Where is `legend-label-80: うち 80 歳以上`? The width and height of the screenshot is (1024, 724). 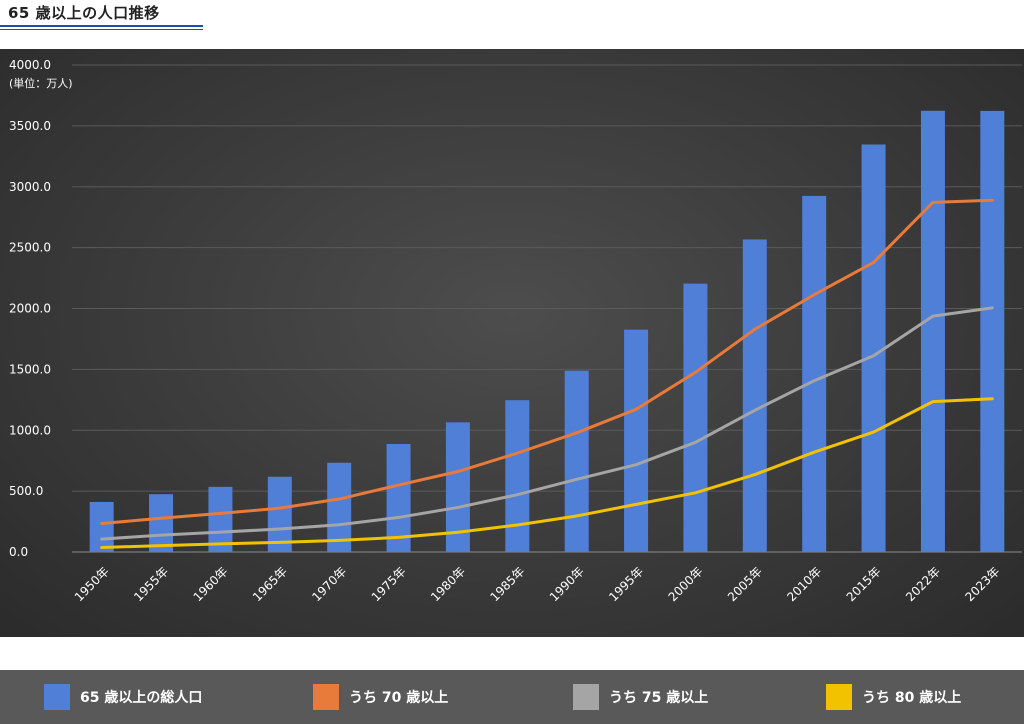 legend-label-80: うち 80 歳以上 is located at coordinates (912, 698).